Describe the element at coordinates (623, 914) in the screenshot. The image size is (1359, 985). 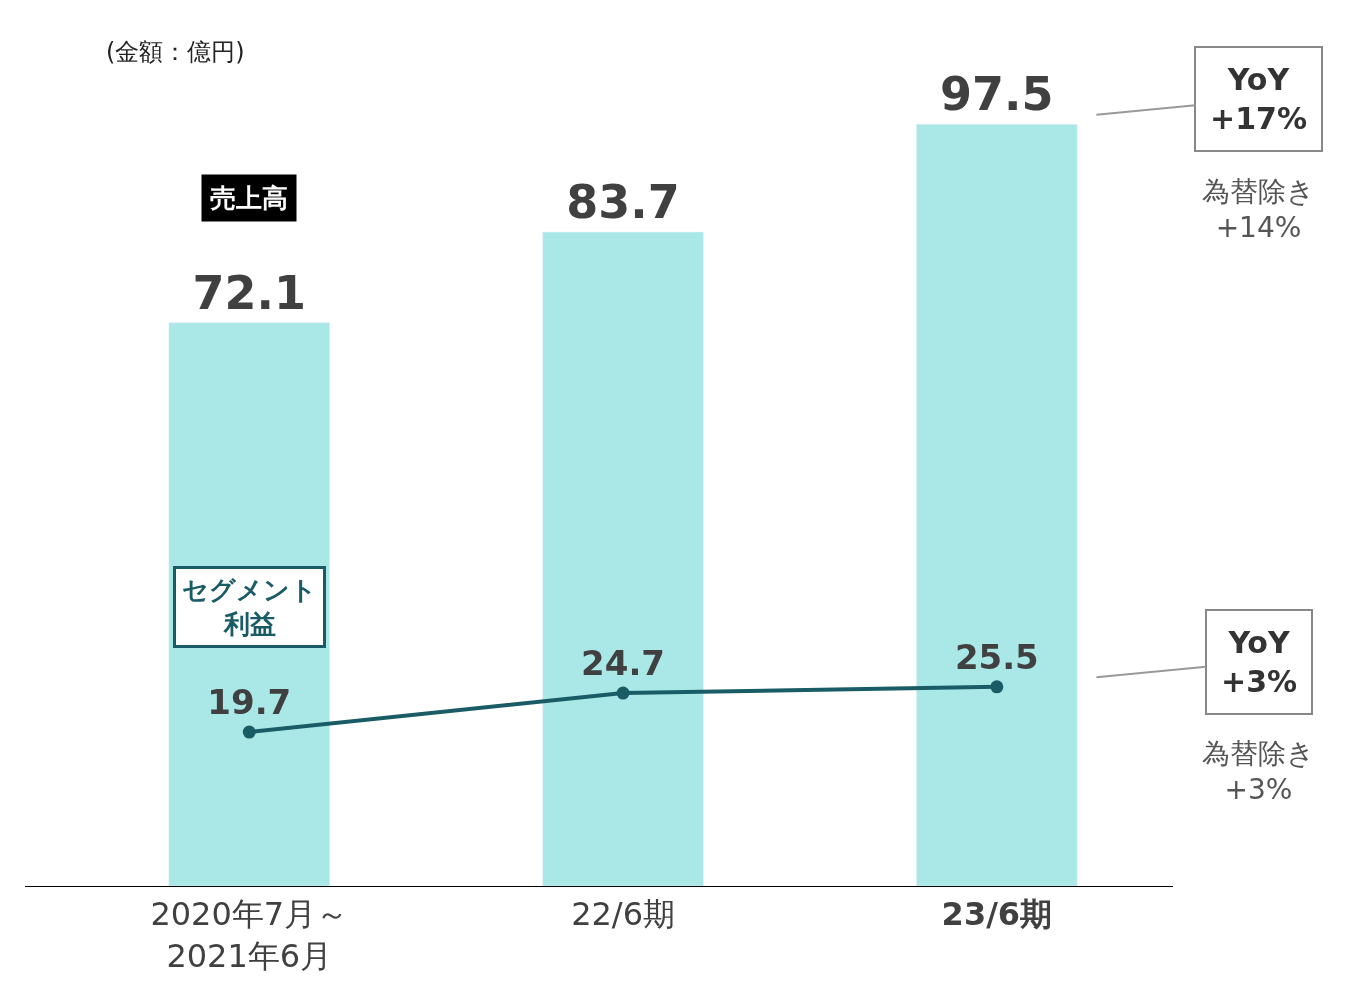
I see `x-tick-label: 22/6期` at that location.